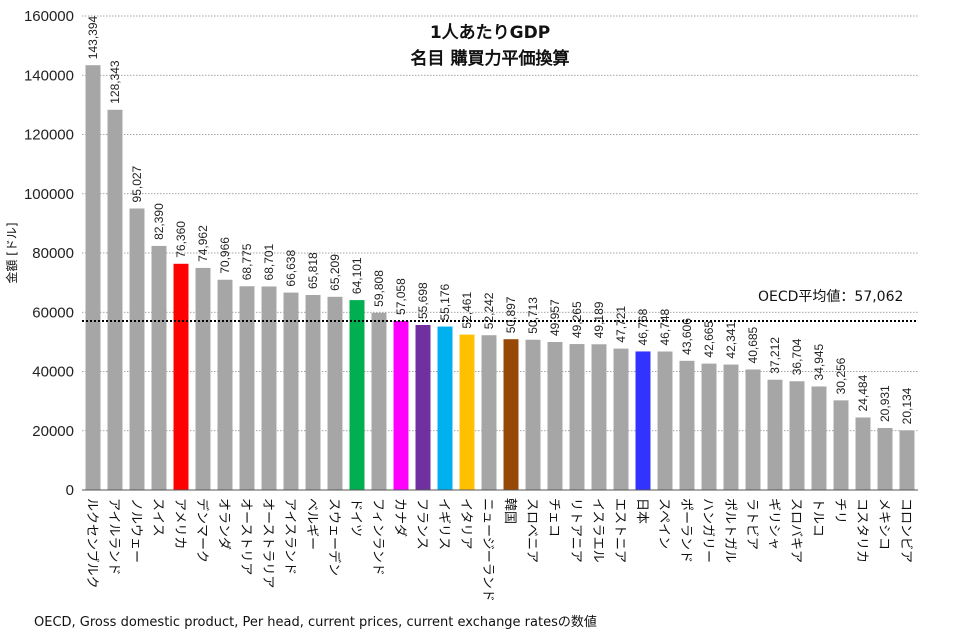 The height and width of the screenshot is (639, 977). Describe the element at coordinates (313, 270) in the screenshot. I see `data-label: 65,818` at that location.